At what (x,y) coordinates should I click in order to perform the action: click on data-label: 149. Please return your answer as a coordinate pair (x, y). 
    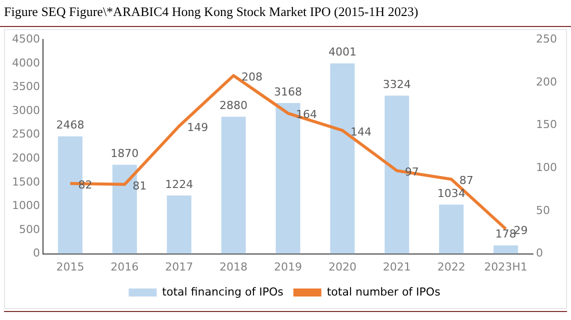
    Looking at the image, I should click on (197, 127).